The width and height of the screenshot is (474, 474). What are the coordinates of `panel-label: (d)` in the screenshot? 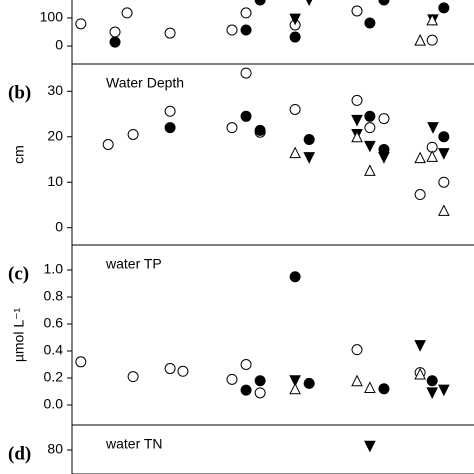 It's located at (19, 453).